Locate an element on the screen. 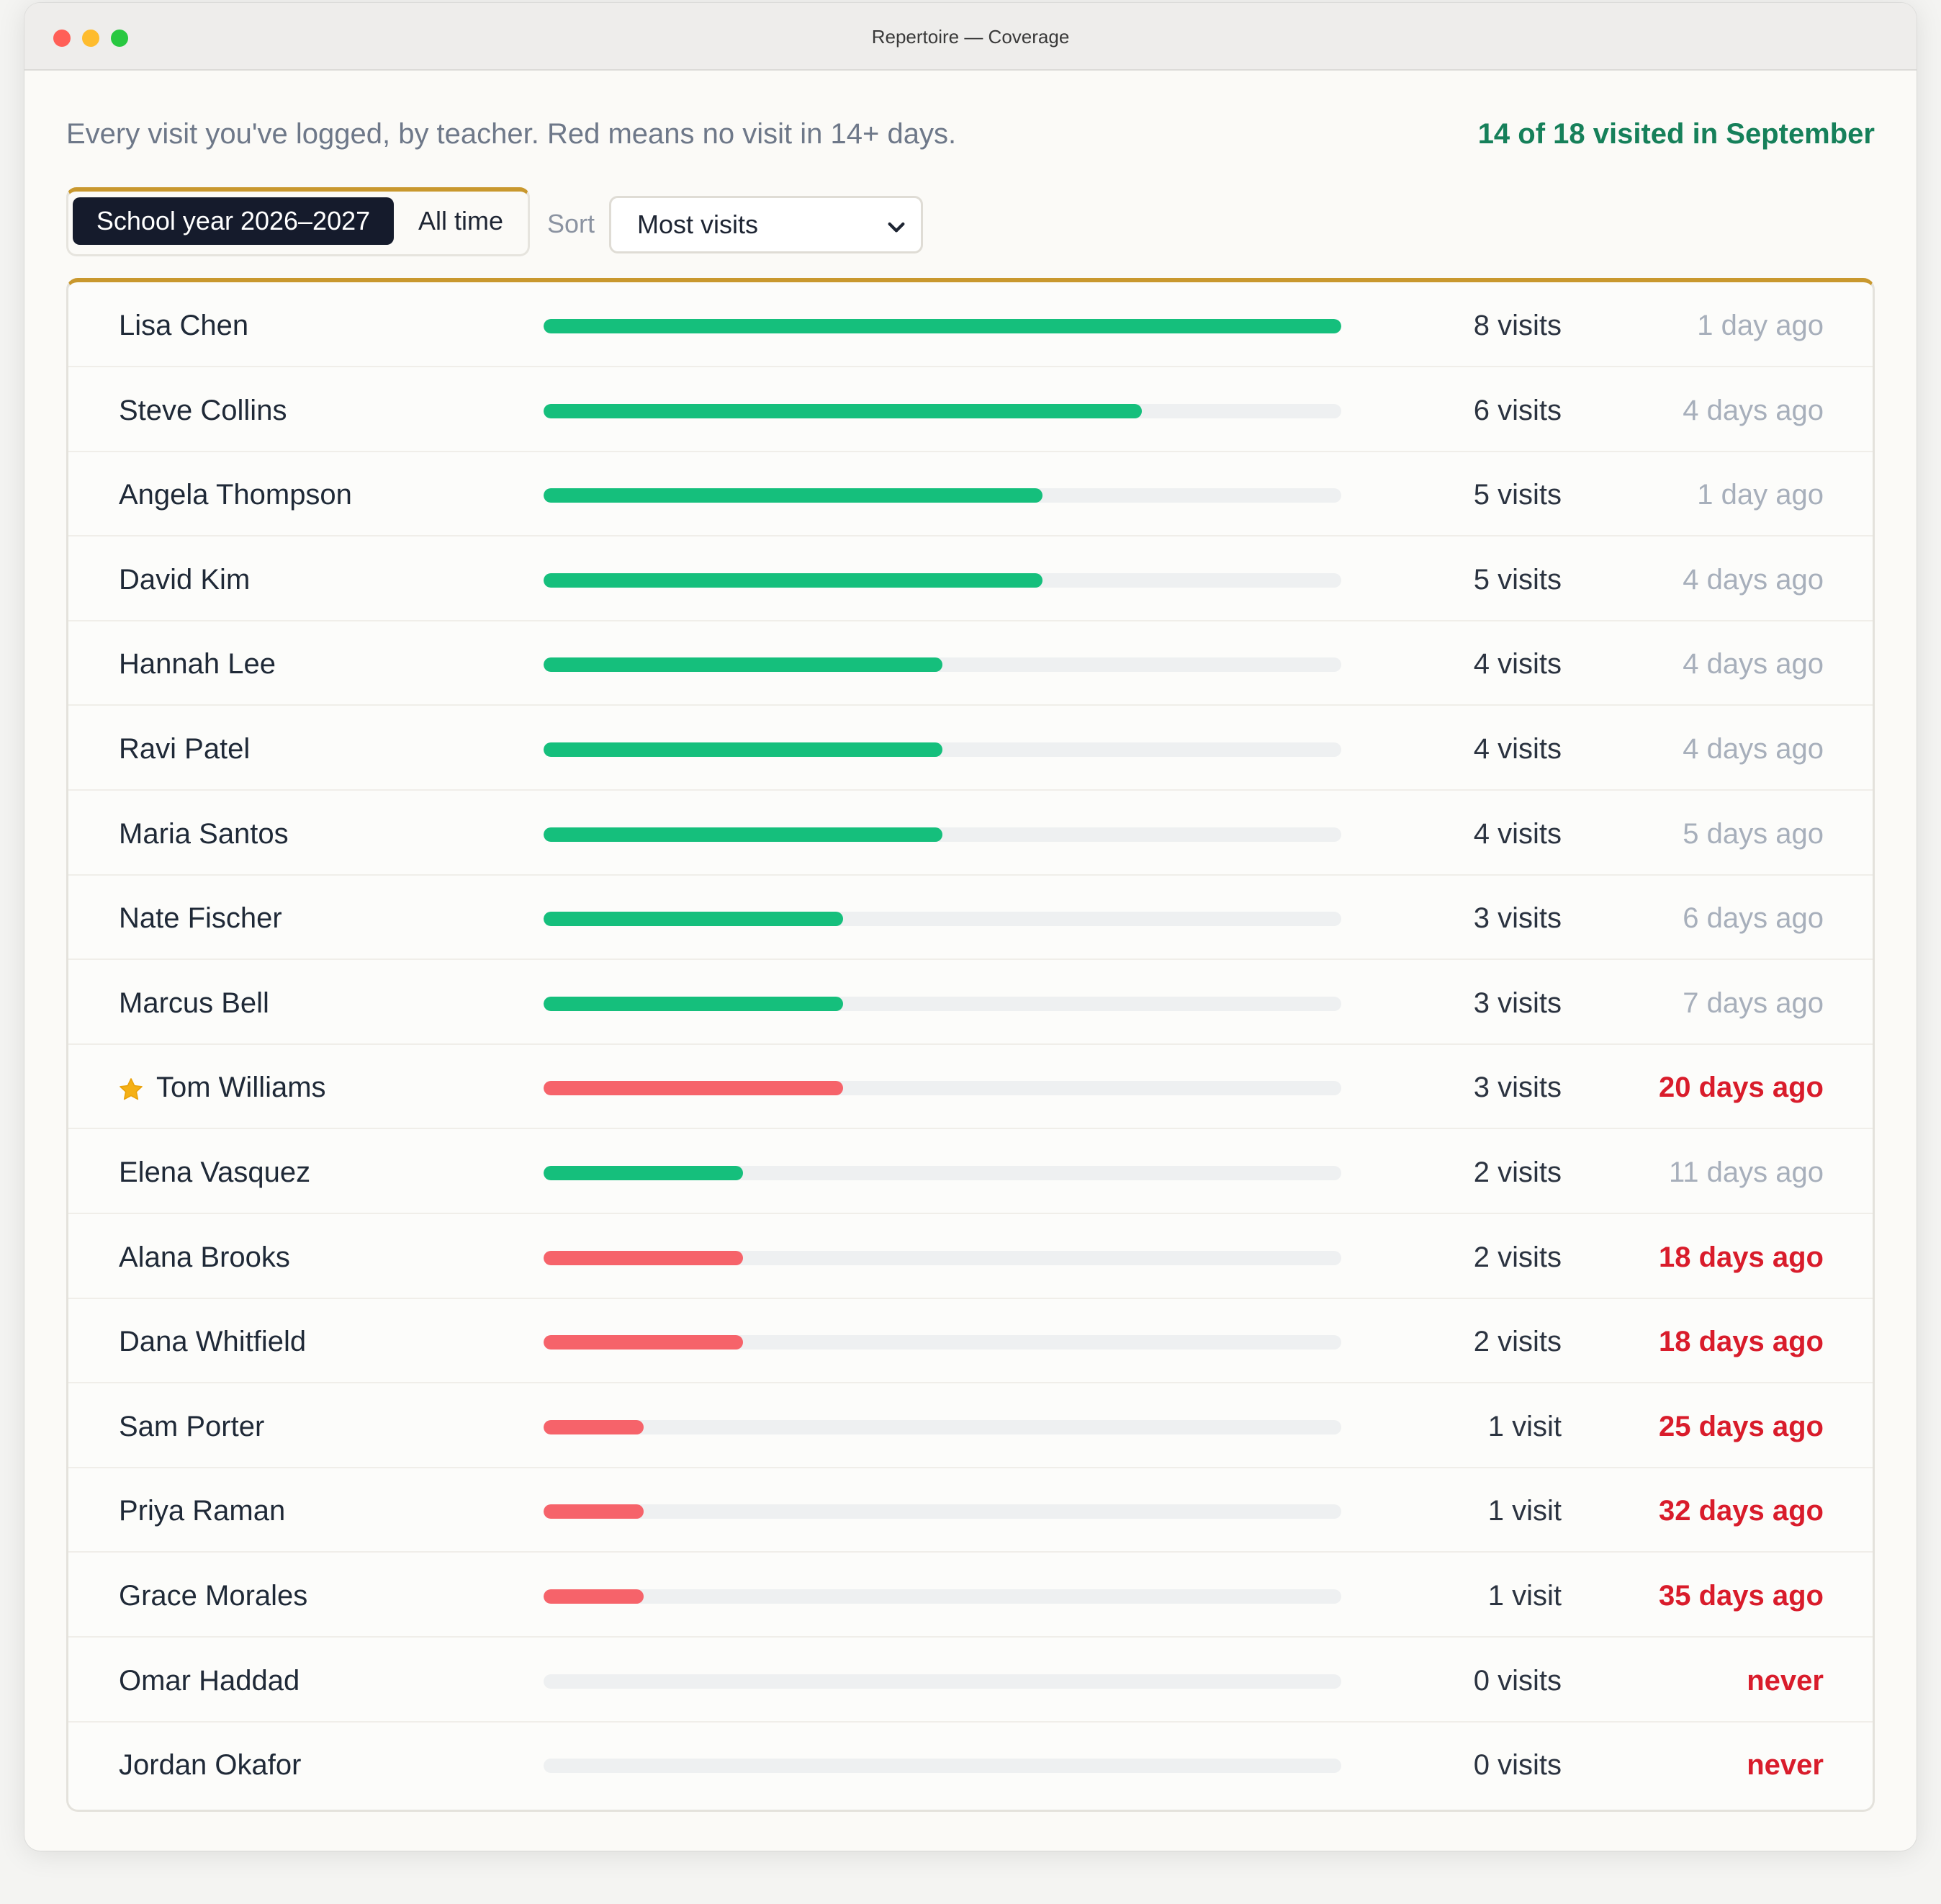 Image resolution: width=1941 pixels, height=1904 pixels. teacher-name: Angela Thompson is located at coordinates (235, 495).